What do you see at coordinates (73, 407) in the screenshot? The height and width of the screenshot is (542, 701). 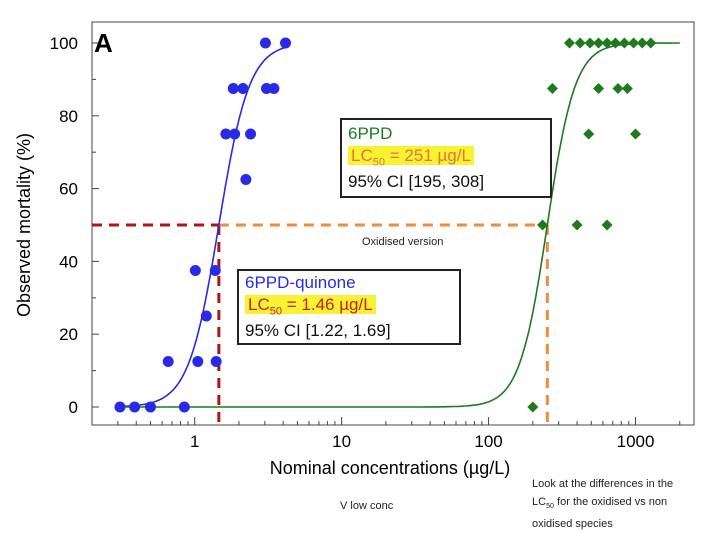 I see `y-tick-label: 0` at bounding box center [73, 407].